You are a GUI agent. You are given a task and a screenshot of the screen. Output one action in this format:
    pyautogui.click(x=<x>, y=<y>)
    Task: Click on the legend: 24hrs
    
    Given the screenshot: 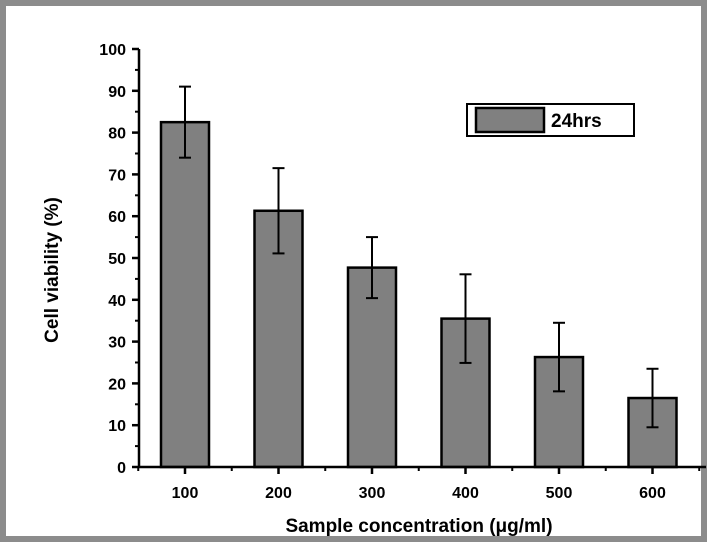 What is the action you would take?
    pyautogui.click(x=550, y=120)
    